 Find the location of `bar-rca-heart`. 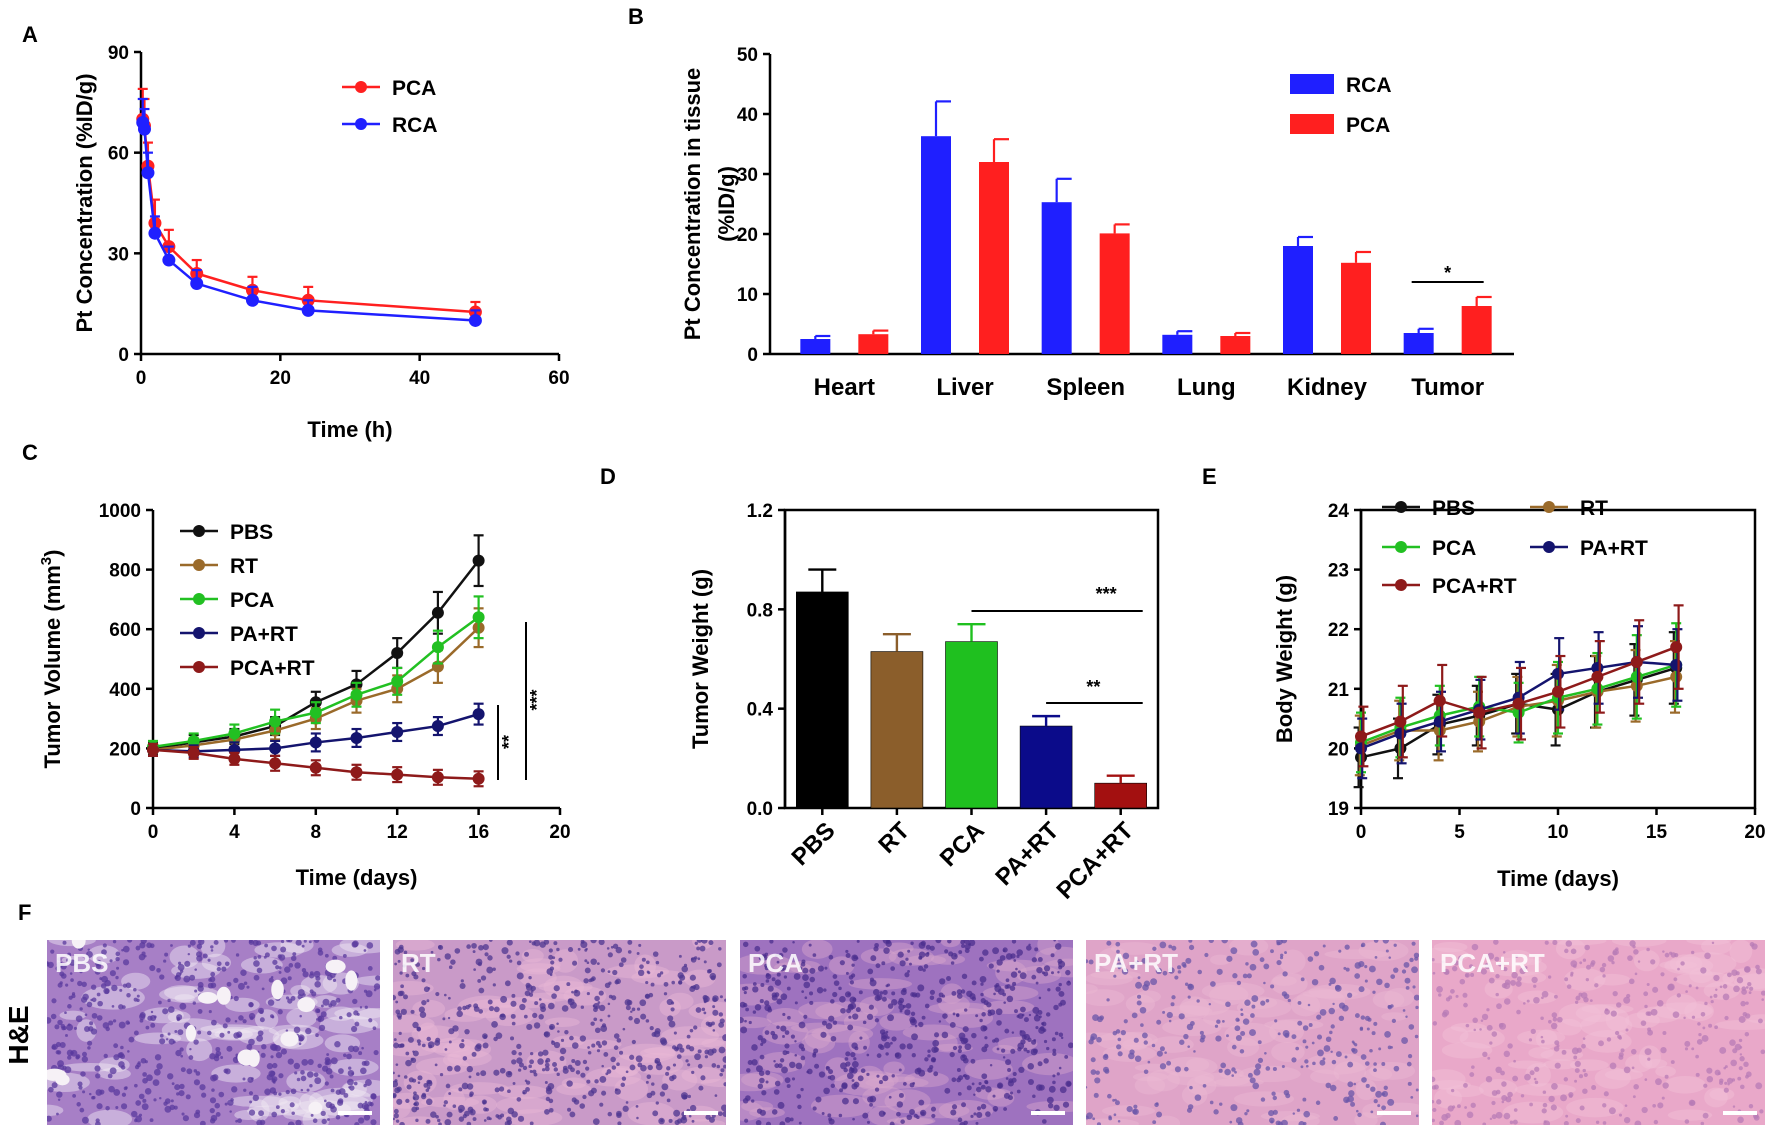

bar-rca-heart is located at coordinates (815, 346).